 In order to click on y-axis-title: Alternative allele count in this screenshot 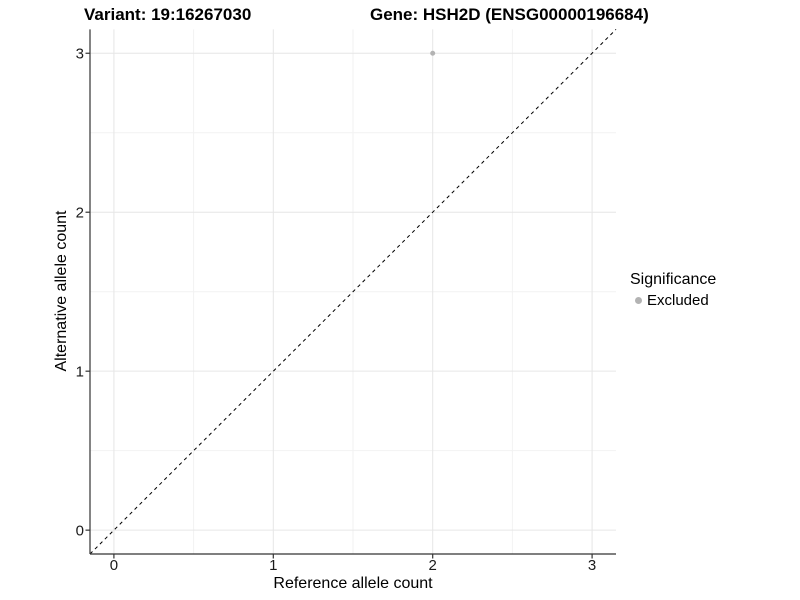, I will do `click(61, 291)`.